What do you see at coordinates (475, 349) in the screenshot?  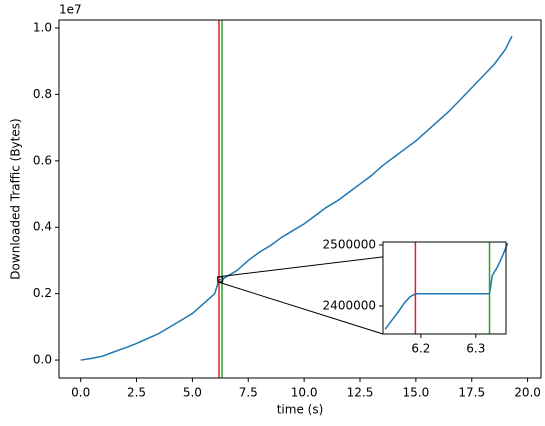 I see `x-tick-label: 6.3` at bounding box center [475, 349].